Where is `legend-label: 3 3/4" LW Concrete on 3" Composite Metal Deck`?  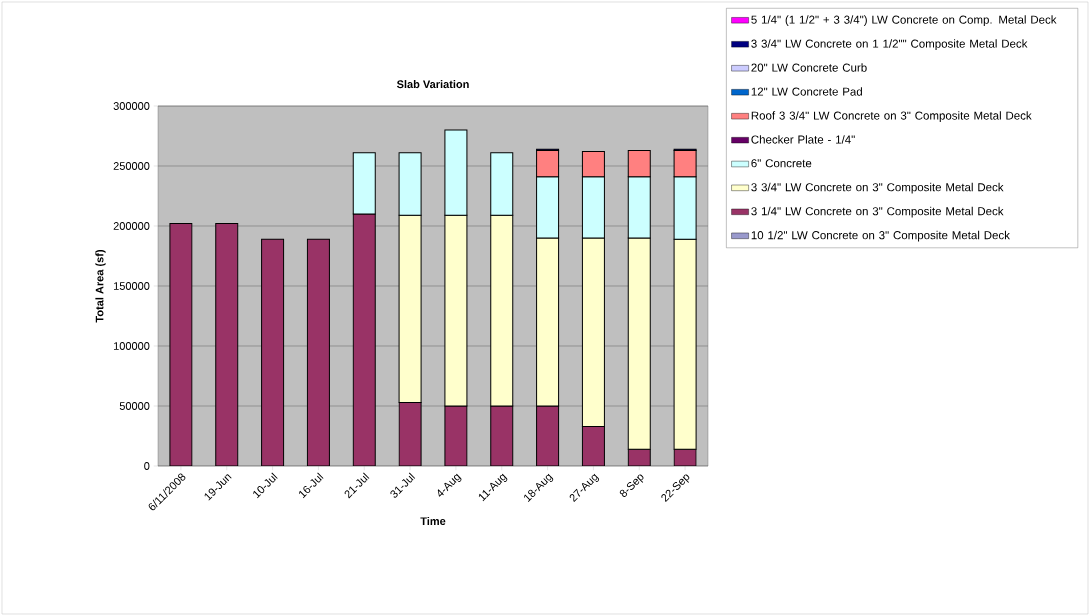
legend-label: 3 3/4" LW Concrete on 3" Composite Metal Deck is located at coordinates (877, 188).